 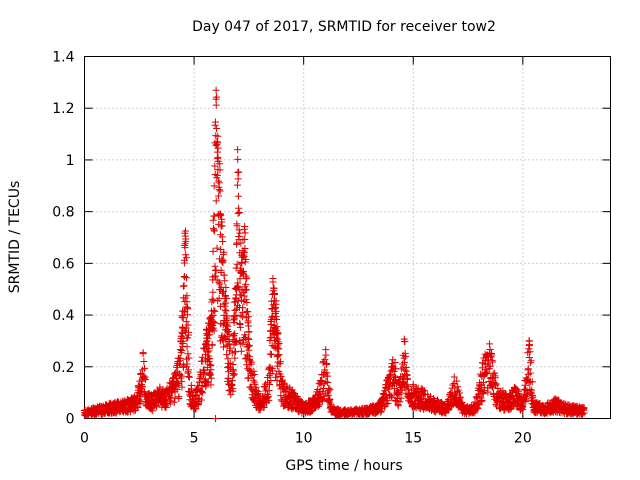 I want to click on x-axis-title: GPS time / hours, so click(x=343, y=466).